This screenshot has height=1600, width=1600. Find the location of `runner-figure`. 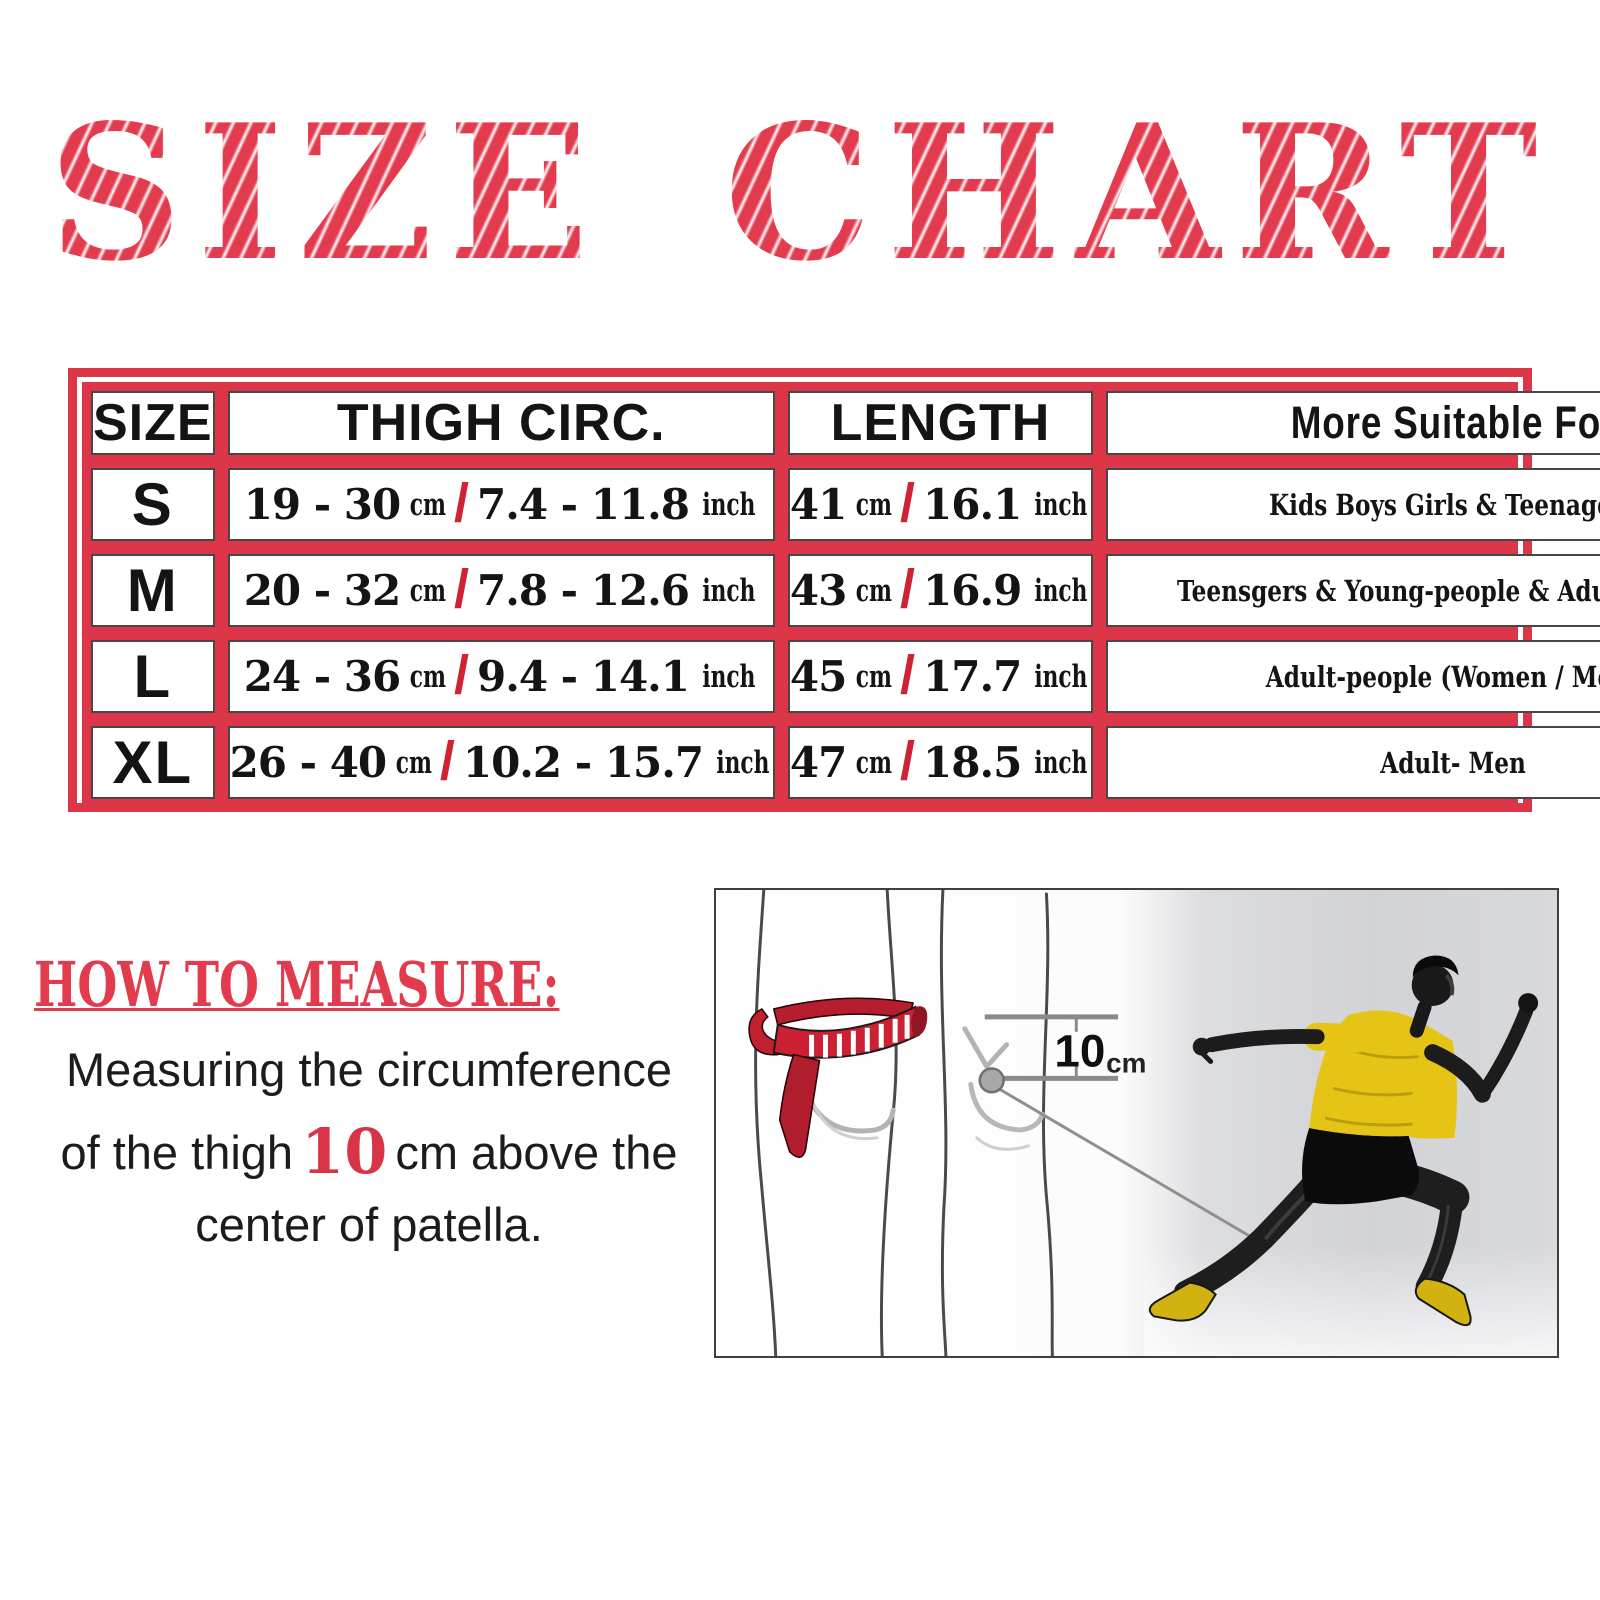

runner-figure is located at coordinates (1343, 1141).